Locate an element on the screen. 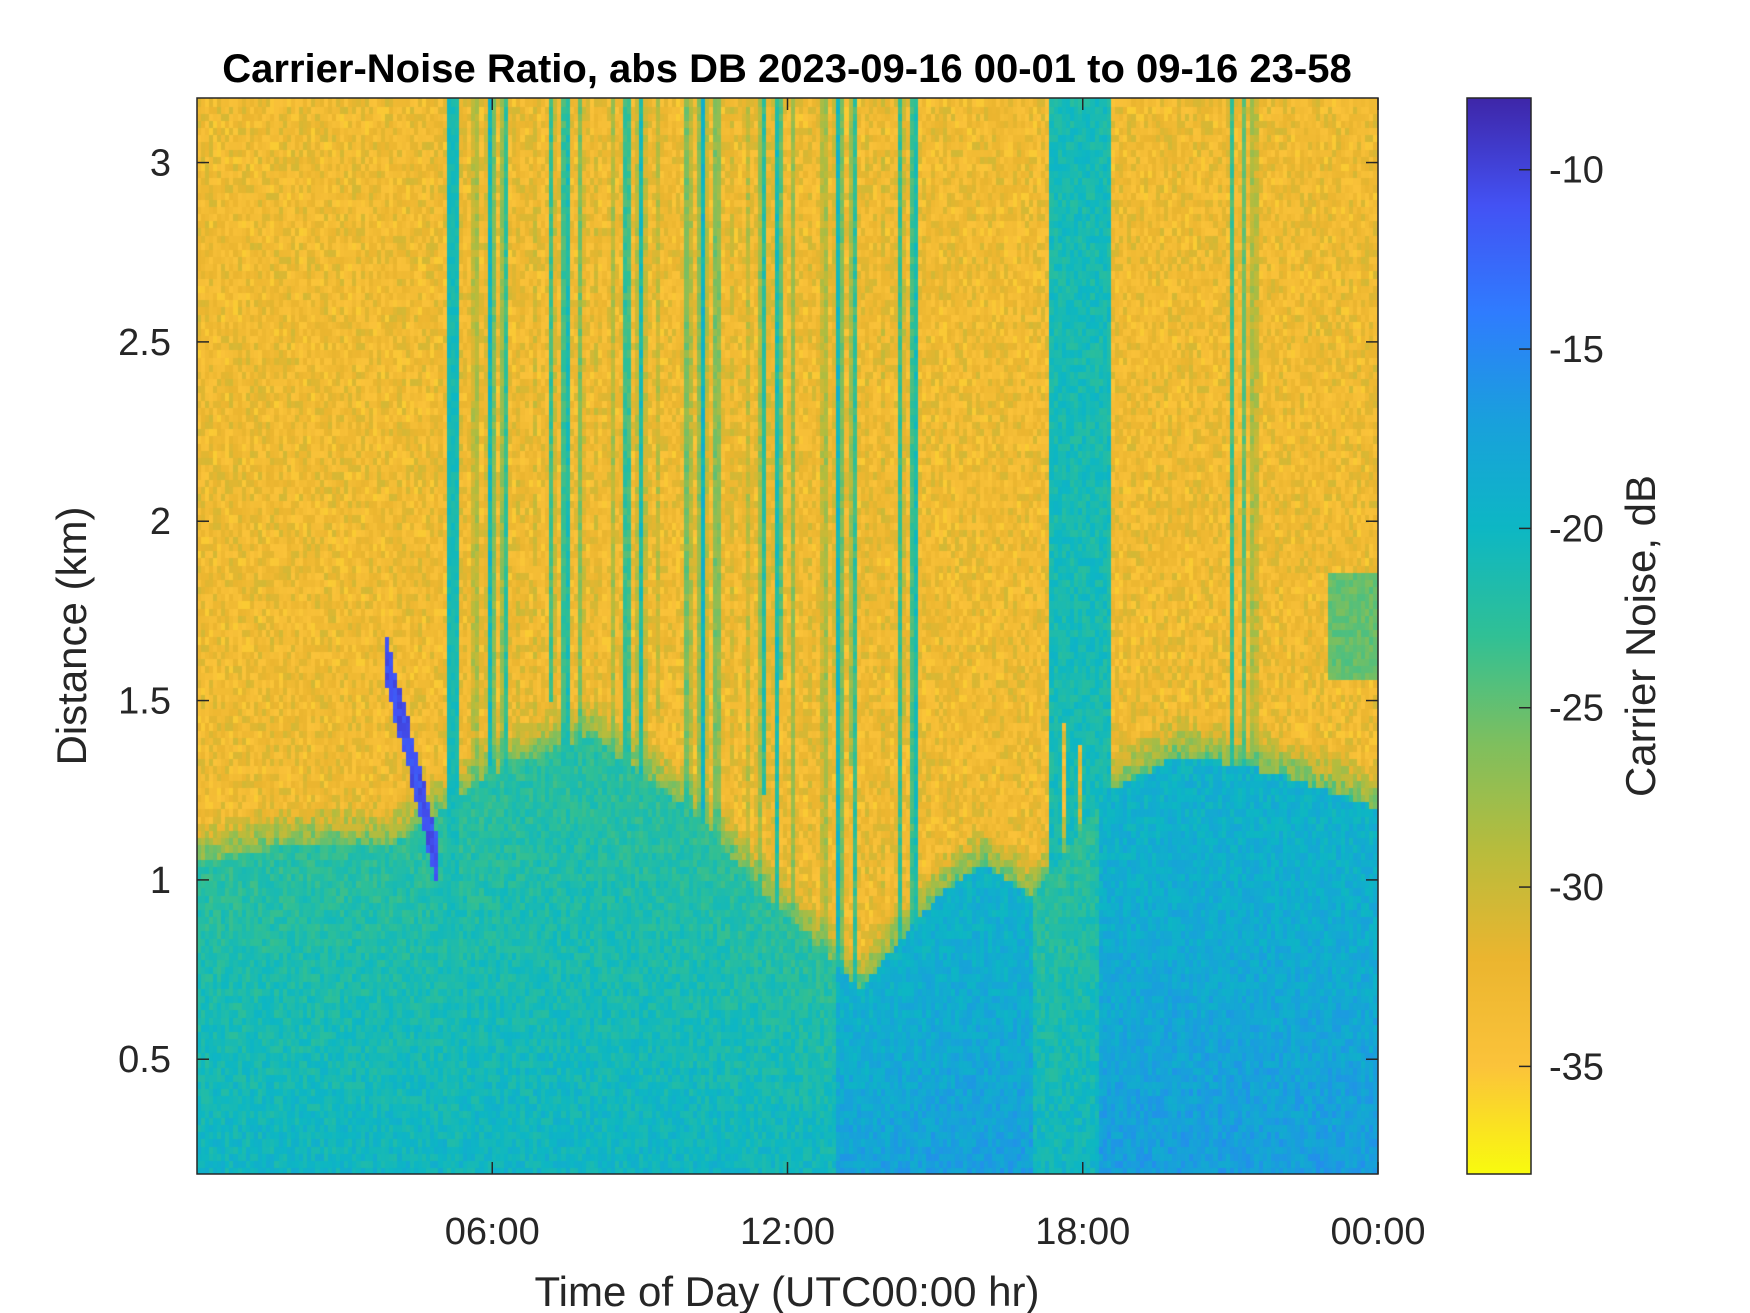 The width and height of the screenshot is (1750, 1313). colorbar-ticks: -10 -15 -20 -25 -30 -35 is located at coordinates (1561, 619).